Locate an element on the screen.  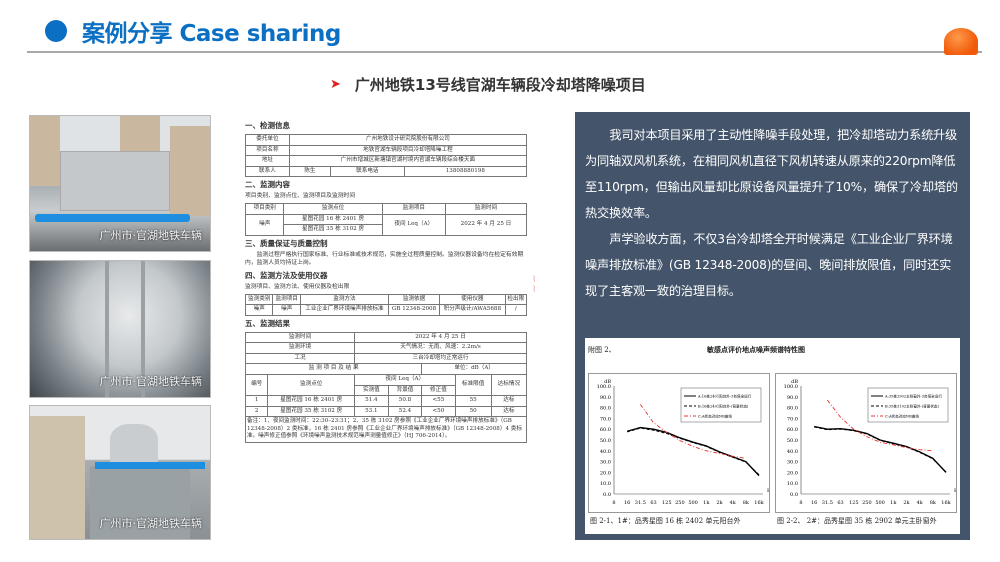
cell: 背景值 is located at coordinates (405, 390).